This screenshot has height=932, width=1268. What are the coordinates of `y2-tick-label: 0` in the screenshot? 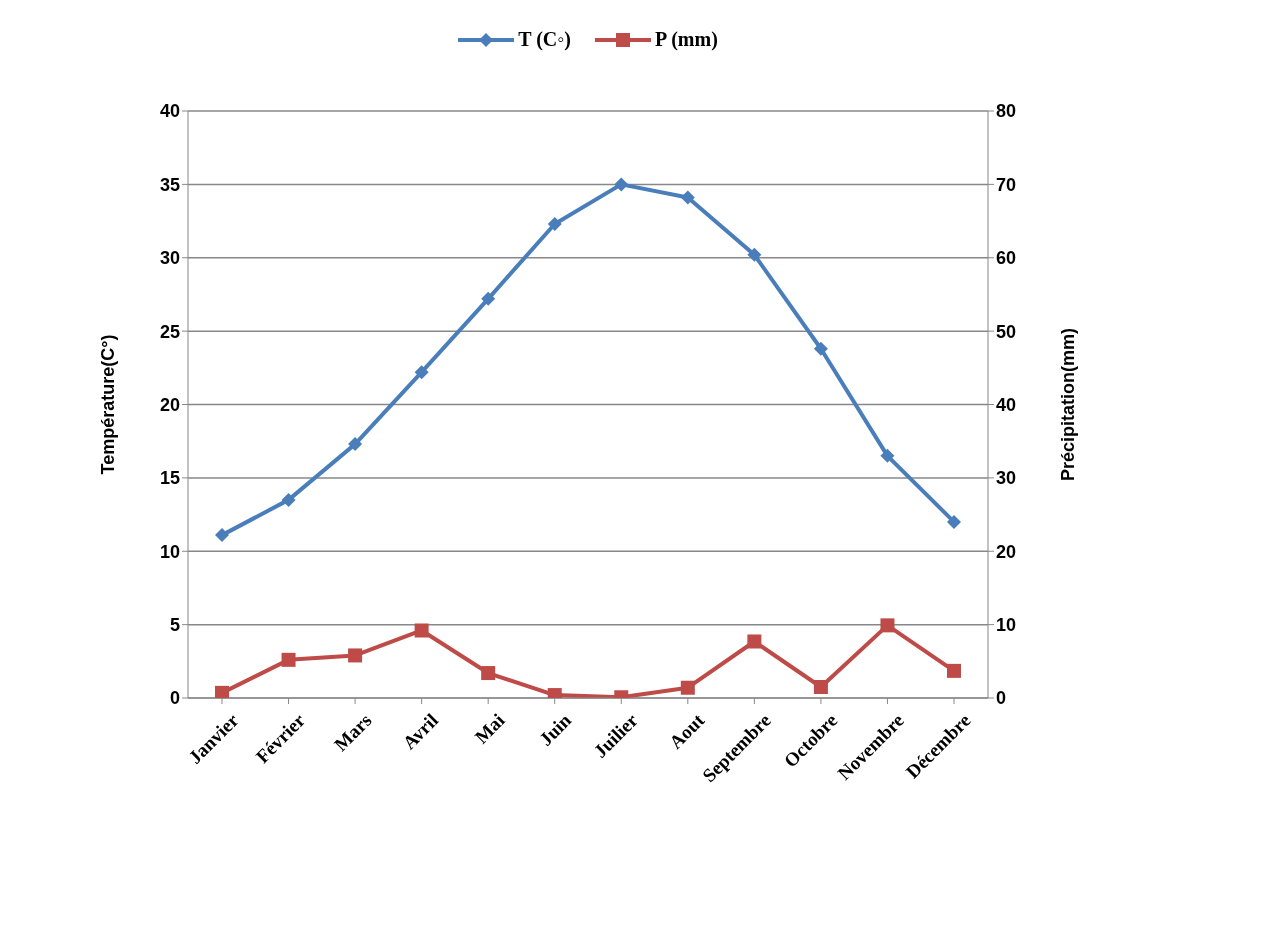 It's located at (1001, 698).